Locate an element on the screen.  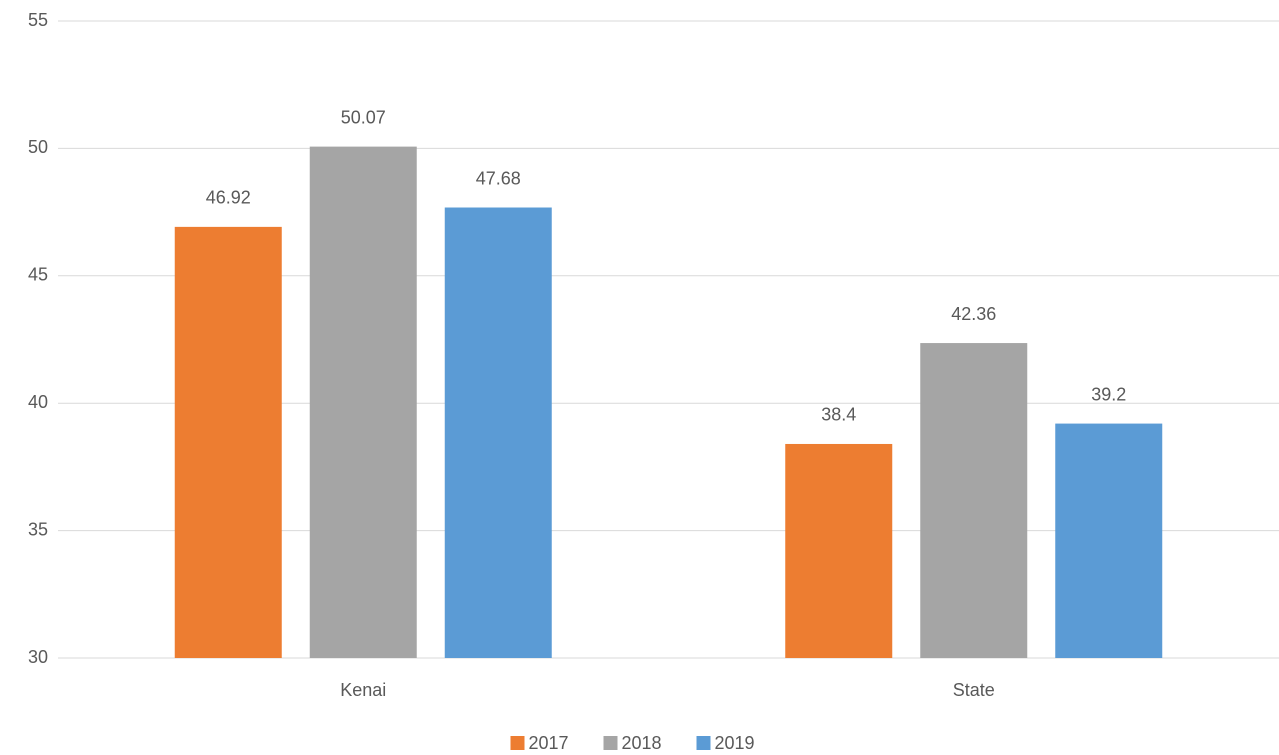
x-tick-label: Kenai is located at coordinates (363, 690).